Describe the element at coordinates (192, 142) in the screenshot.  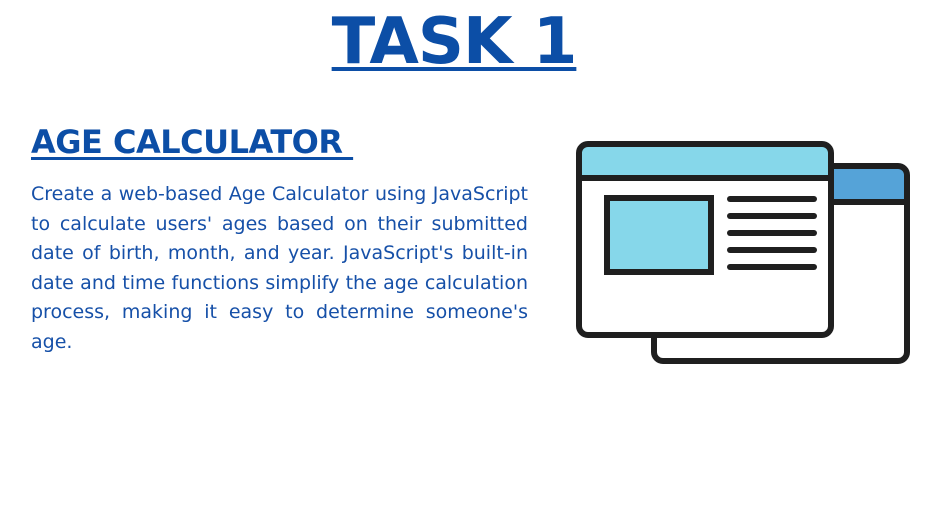
I see `section-heading: AGE CALCULATOR` at that location.